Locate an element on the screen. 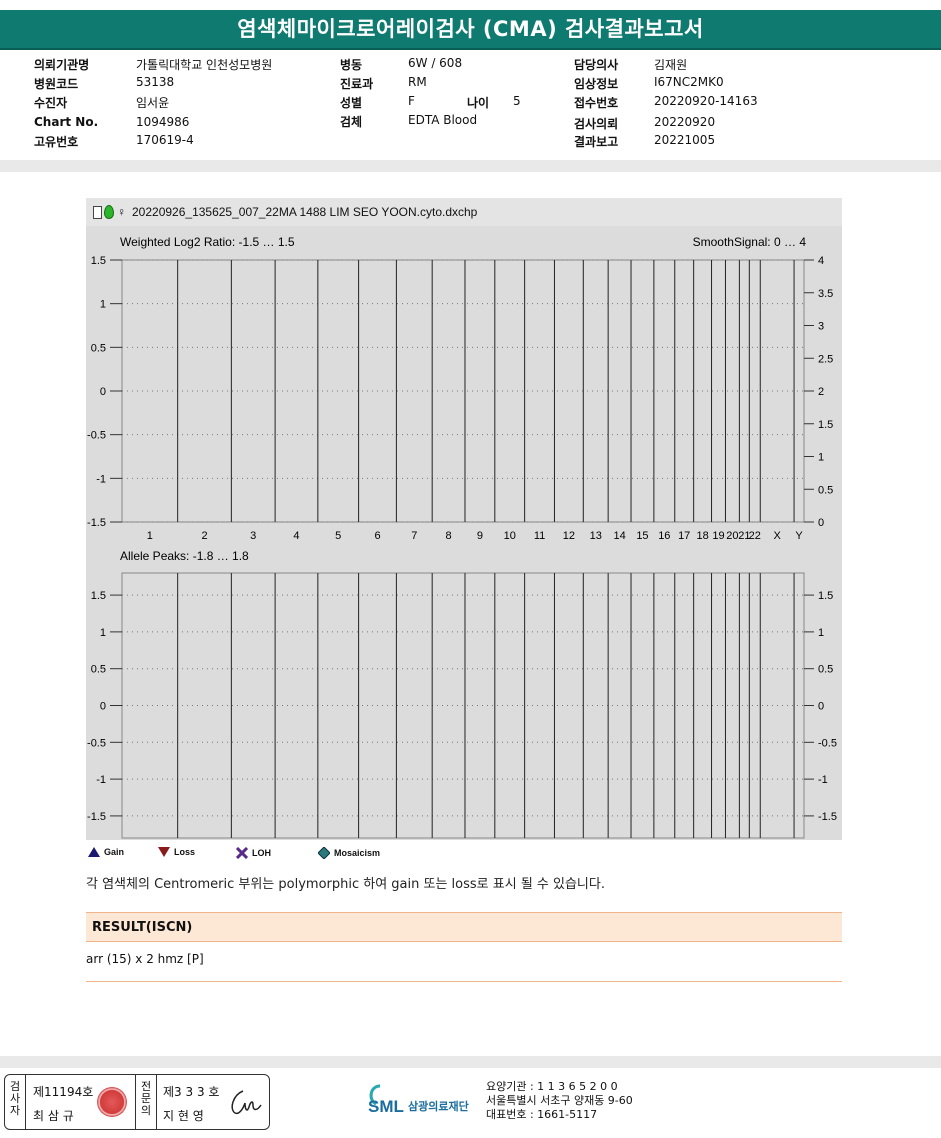  legend-loh: LOH is located at coordinates (253, 853).